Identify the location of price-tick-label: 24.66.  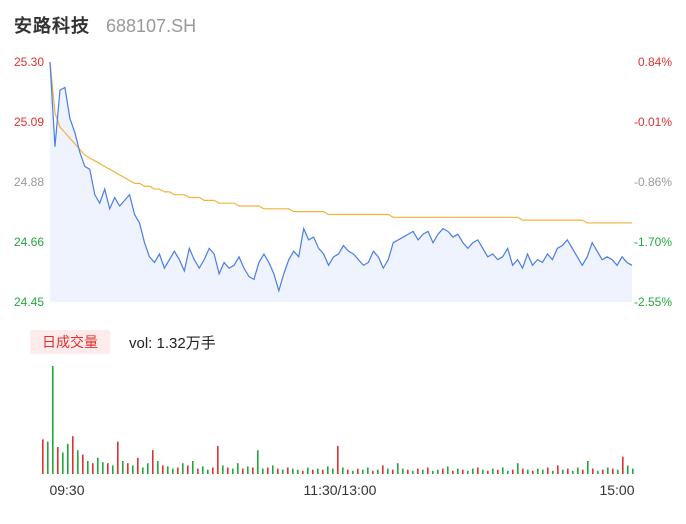
(29, 242).